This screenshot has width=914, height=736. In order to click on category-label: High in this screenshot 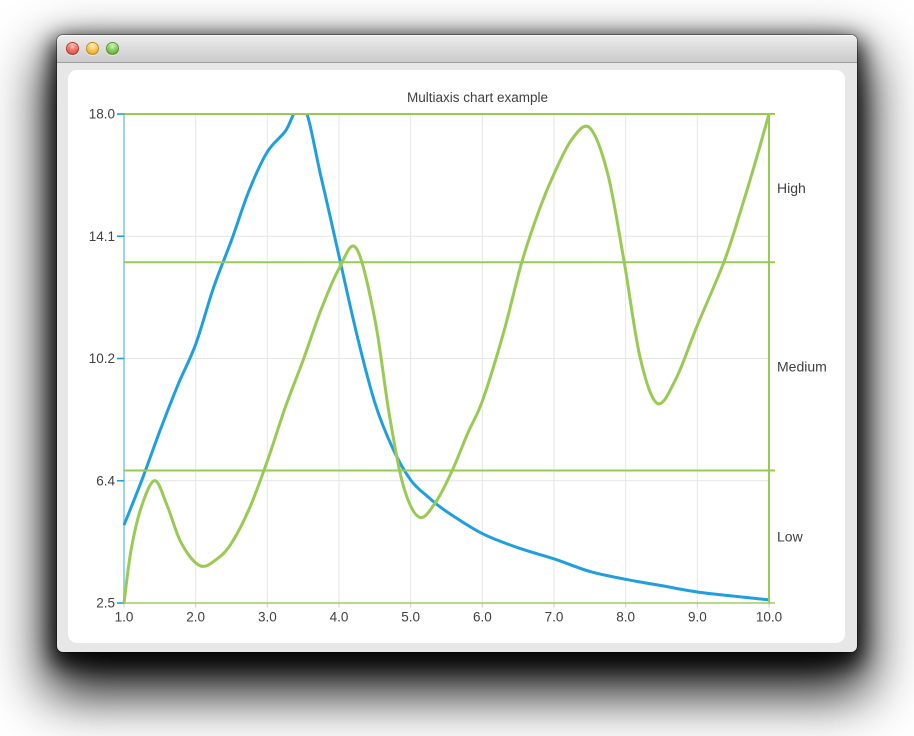, I will do `click(791, 188)`.